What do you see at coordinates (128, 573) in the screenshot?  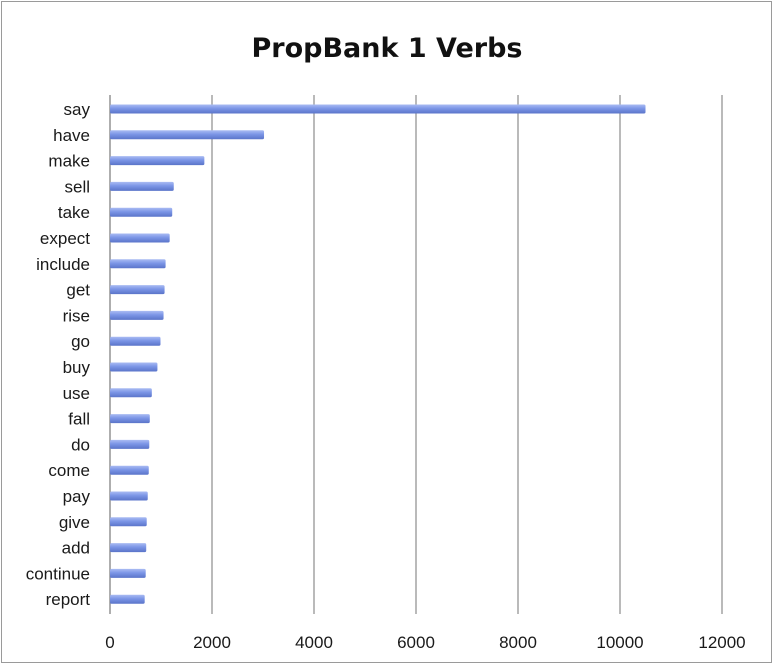 I see `bar-continue` at bounding box center [128, 573].